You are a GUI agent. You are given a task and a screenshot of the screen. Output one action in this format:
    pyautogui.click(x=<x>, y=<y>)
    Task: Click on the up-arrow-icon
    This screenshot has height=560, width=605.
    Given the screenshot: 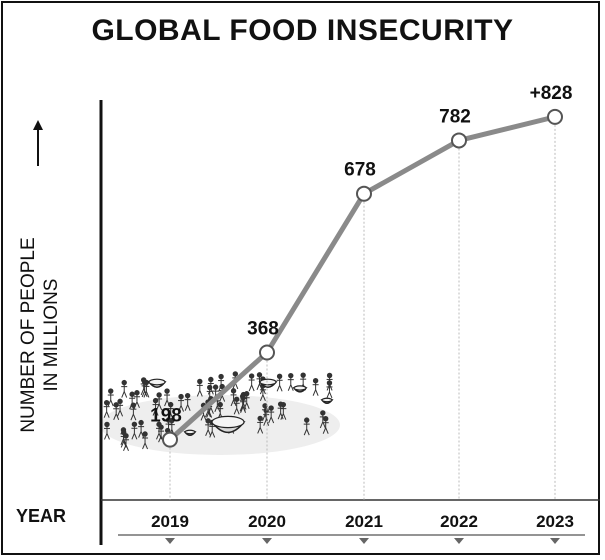 What is the action you would take?
    pyautogui.click(x=38, y=143)
    